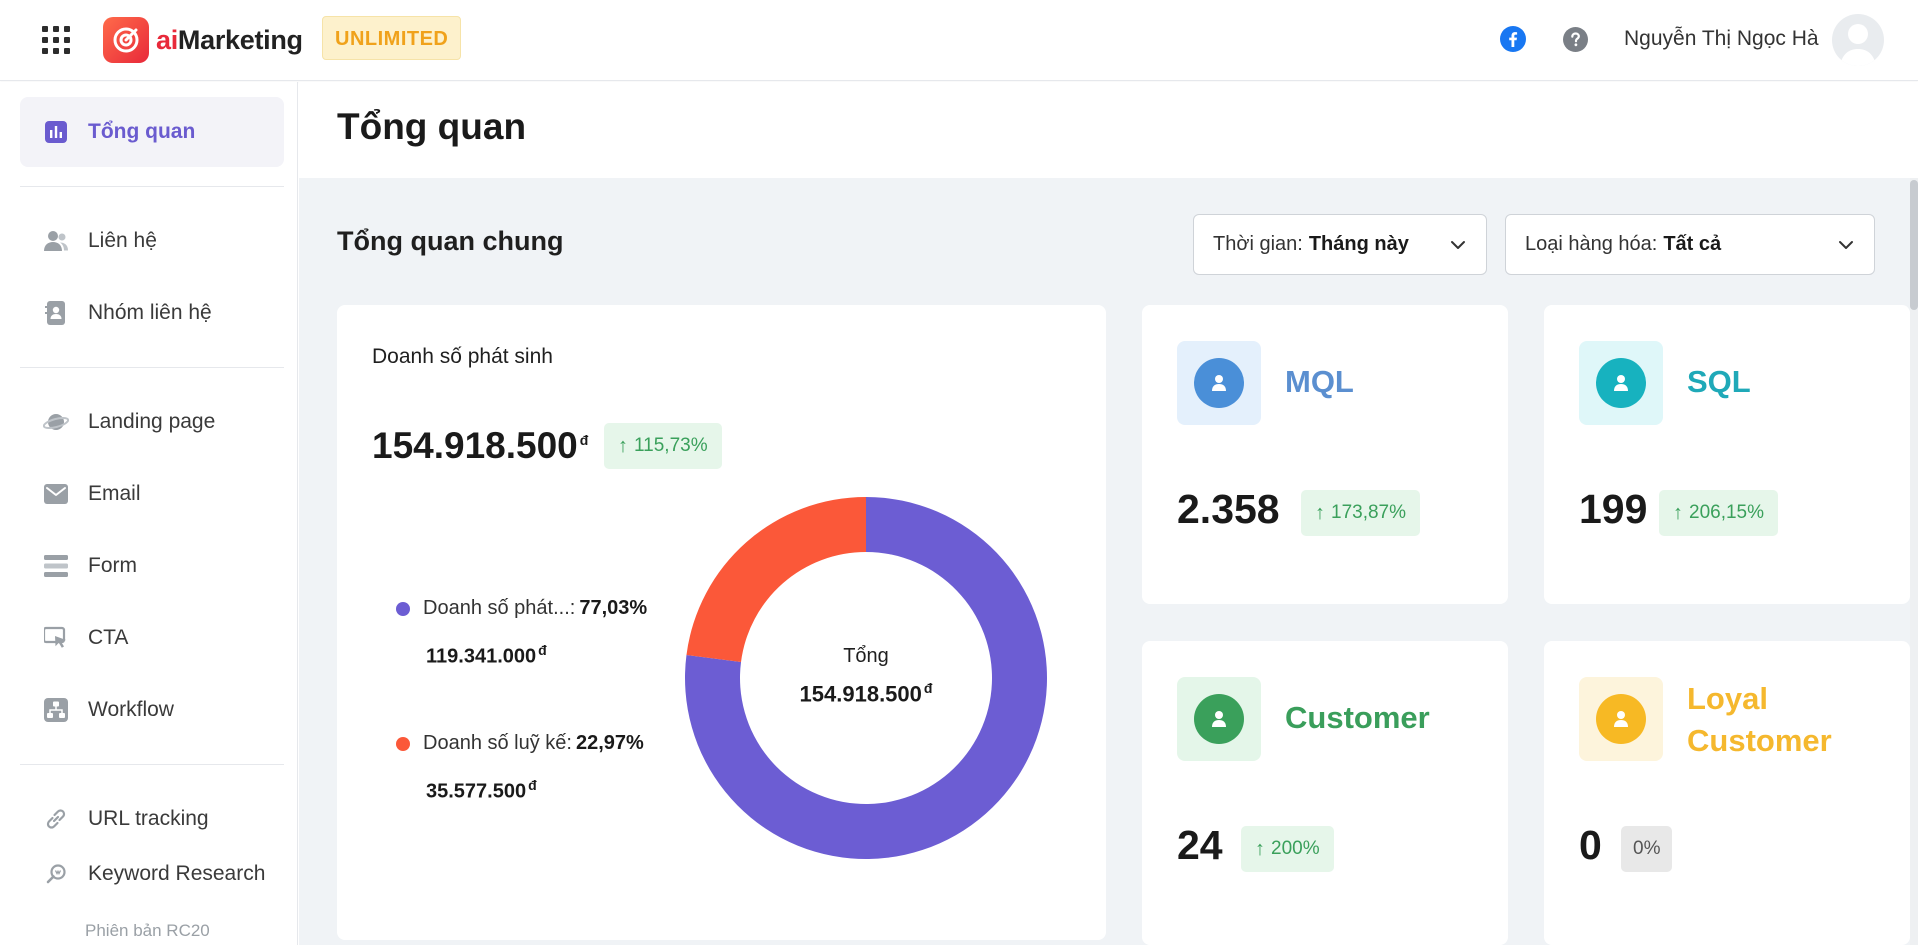 Image resolution: width=1918 pixels, height=945 pixels. Describe the element at coordinates (1325, 793) in the screenshot. I see `customer-card: Customer 24 ↑ 200%` at that location.